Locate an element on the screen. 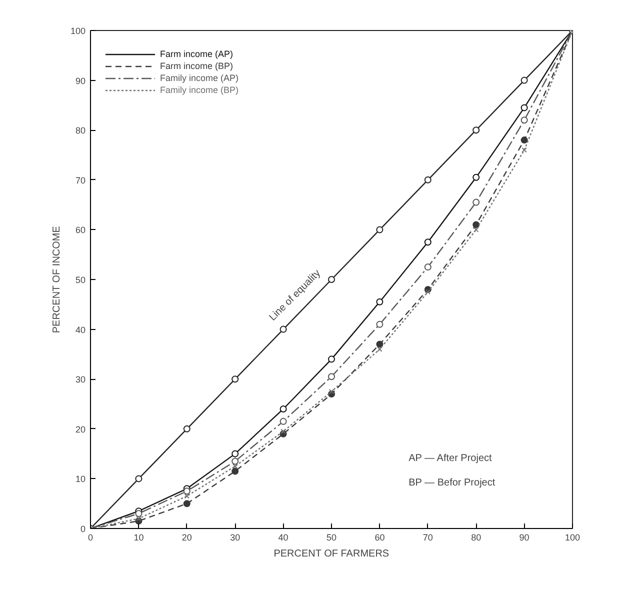  annotation: AP — After Project is located at coordinates (450, 458).